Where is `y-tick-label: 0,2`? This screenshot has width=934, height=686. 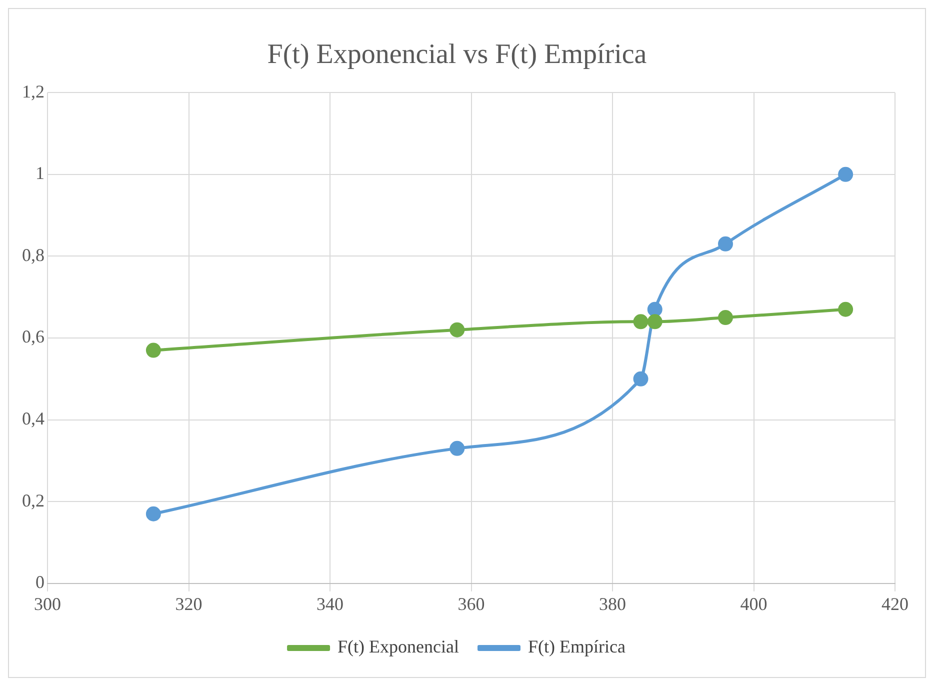
y-tick-label: 0,2 is located at coordinates (33, 500).